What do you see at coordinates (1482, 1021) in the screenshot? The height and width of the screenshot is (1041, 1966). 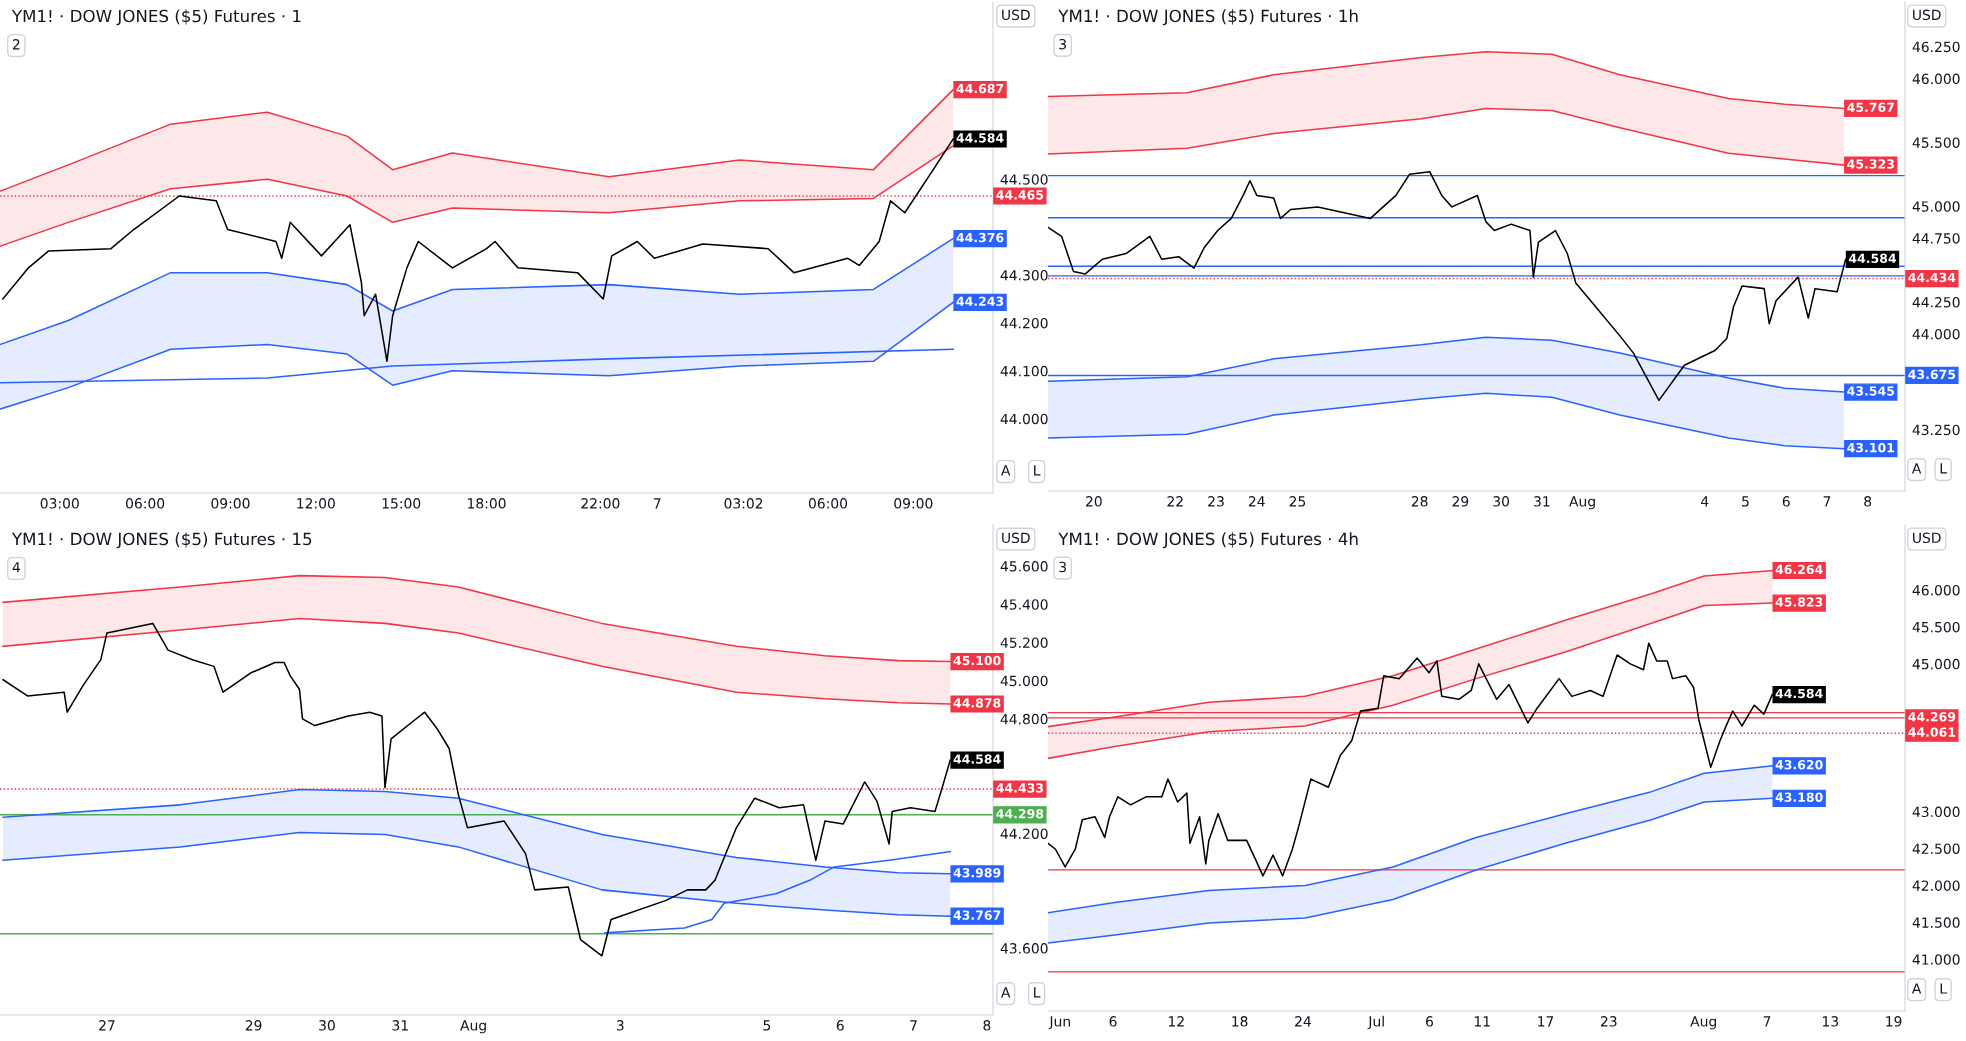 I see `x-tick-label: 11` at bounding box center [1482, 1021].